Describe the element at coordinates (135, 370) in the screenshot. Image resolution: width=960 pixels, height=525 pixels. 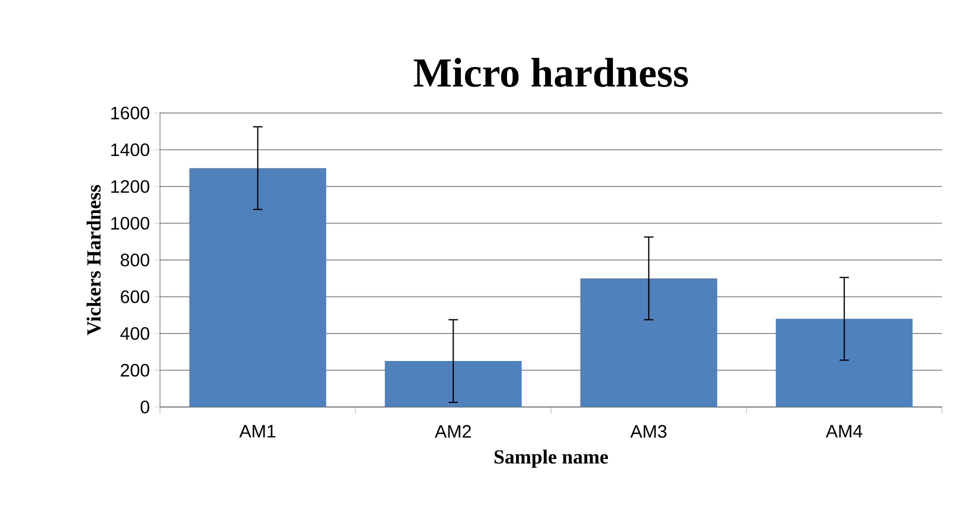
I see `y-tick-label: 200` at that location.